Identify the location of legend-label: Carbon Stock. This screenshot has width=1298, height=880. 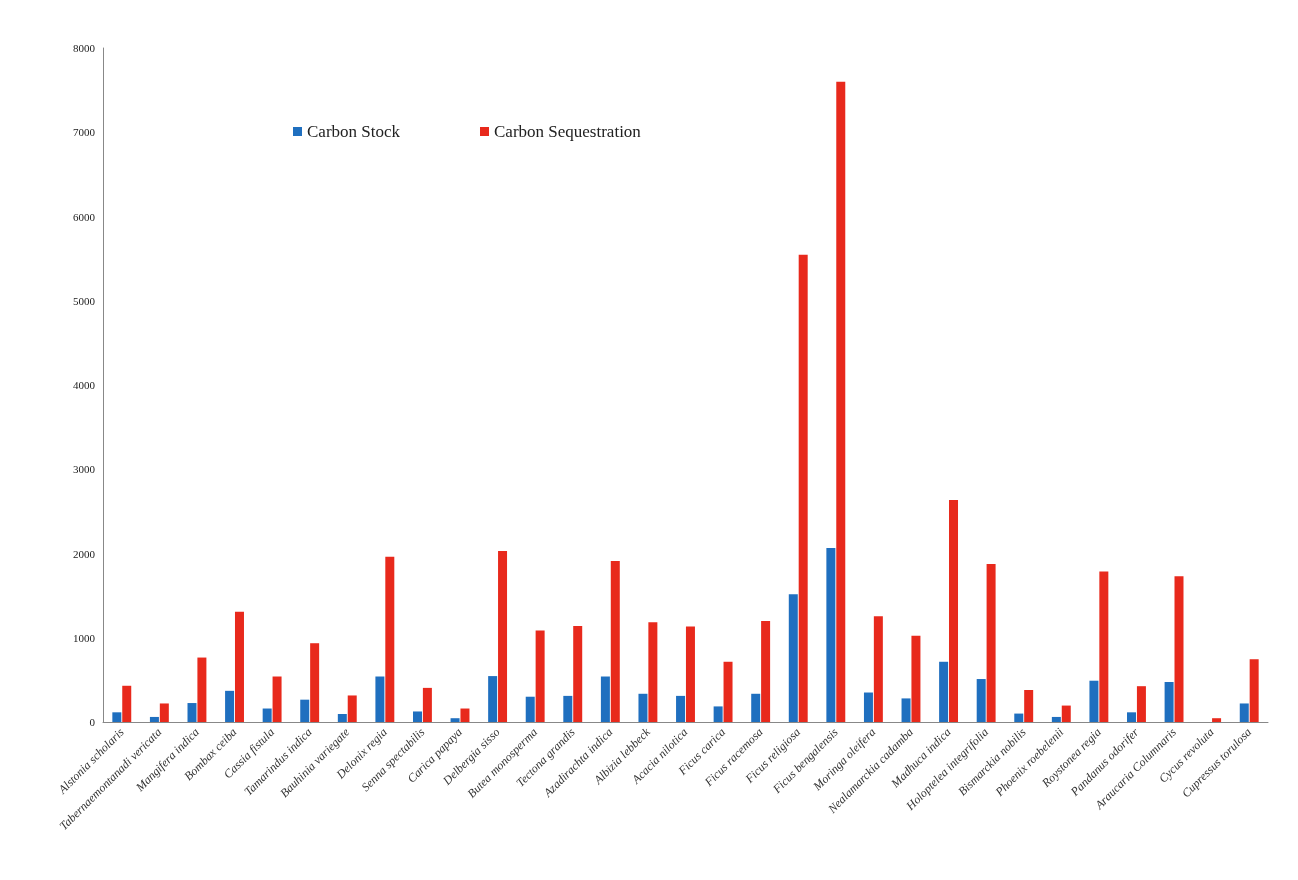
(354, 131).